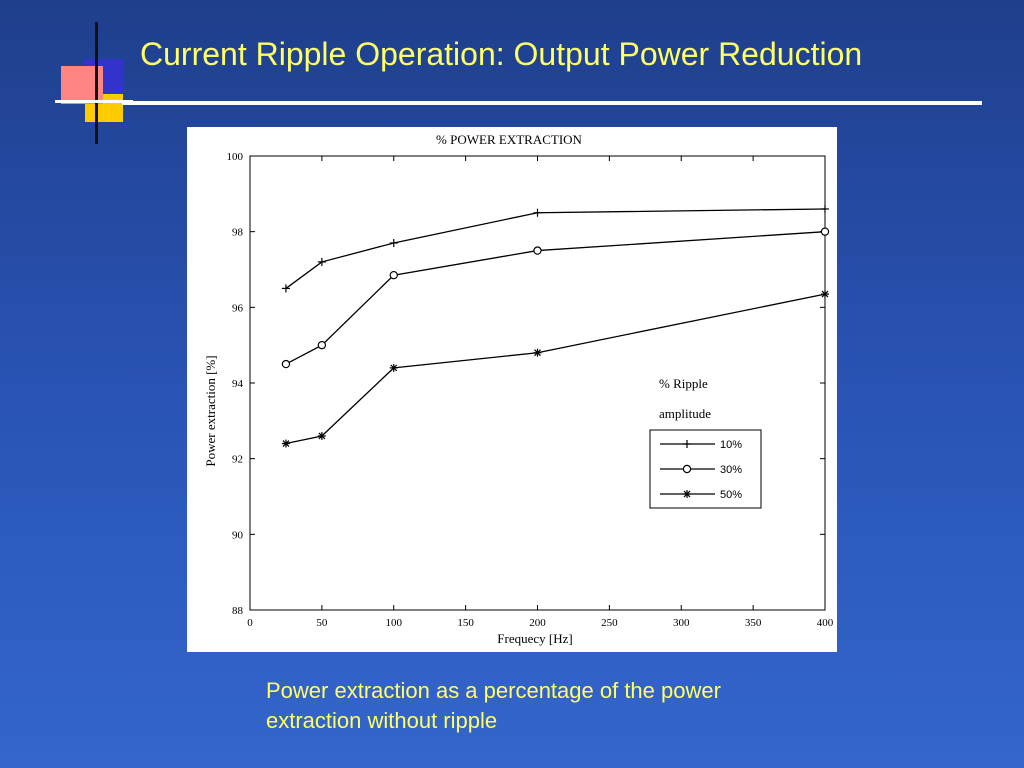 This screenshot has height=768, width=1024. What do you see at coordinates (731, 495) in the screenshot?
I see `legend-label-50pct: 50%` at bounding box center [731, 495].